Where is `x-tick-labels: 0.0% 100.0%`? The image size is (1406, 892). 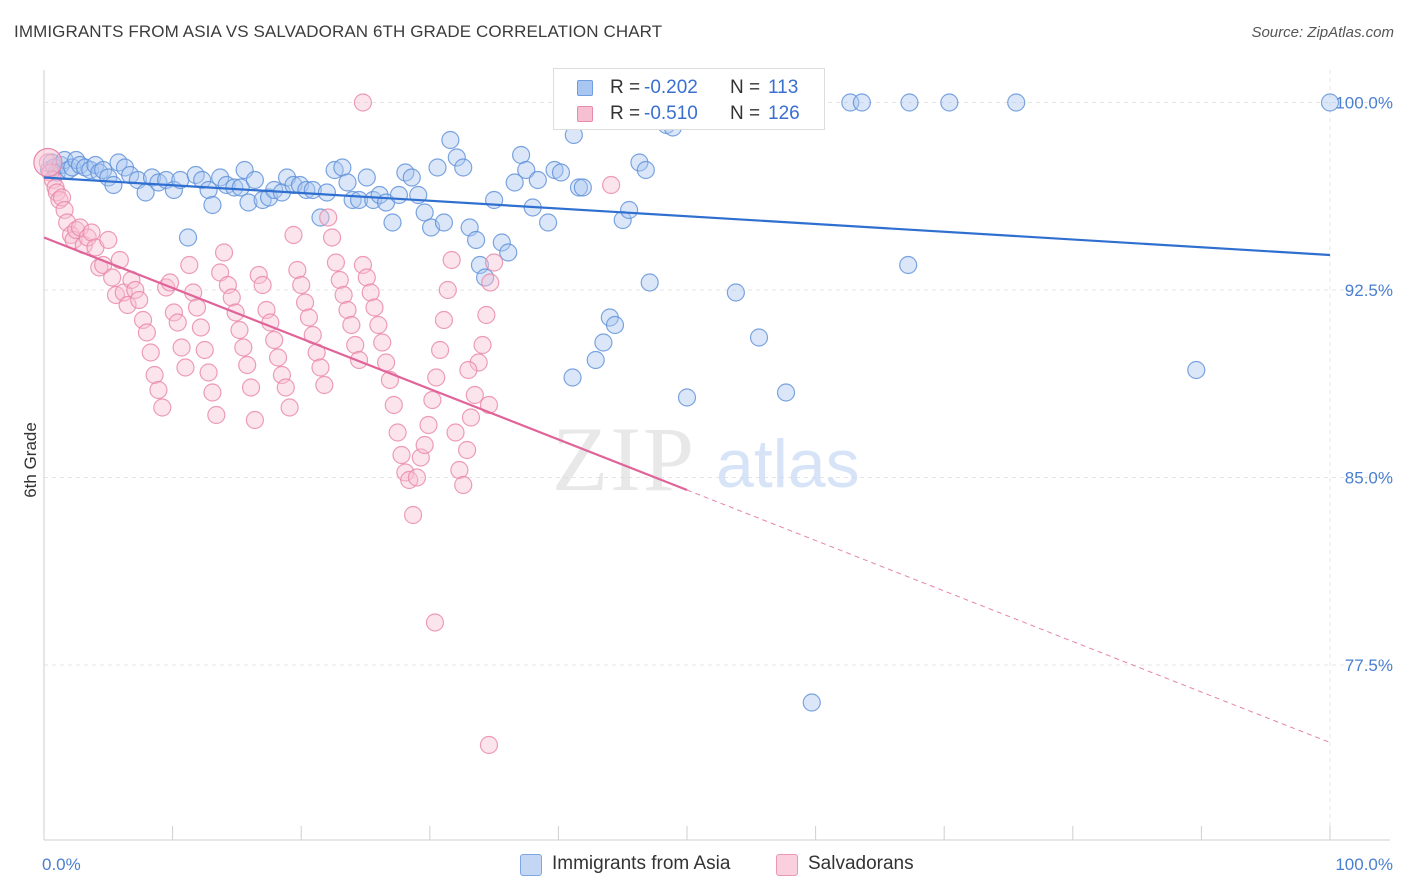 x-tick-labels: 0.0% 100.0% is located at coordinates (717, 864).